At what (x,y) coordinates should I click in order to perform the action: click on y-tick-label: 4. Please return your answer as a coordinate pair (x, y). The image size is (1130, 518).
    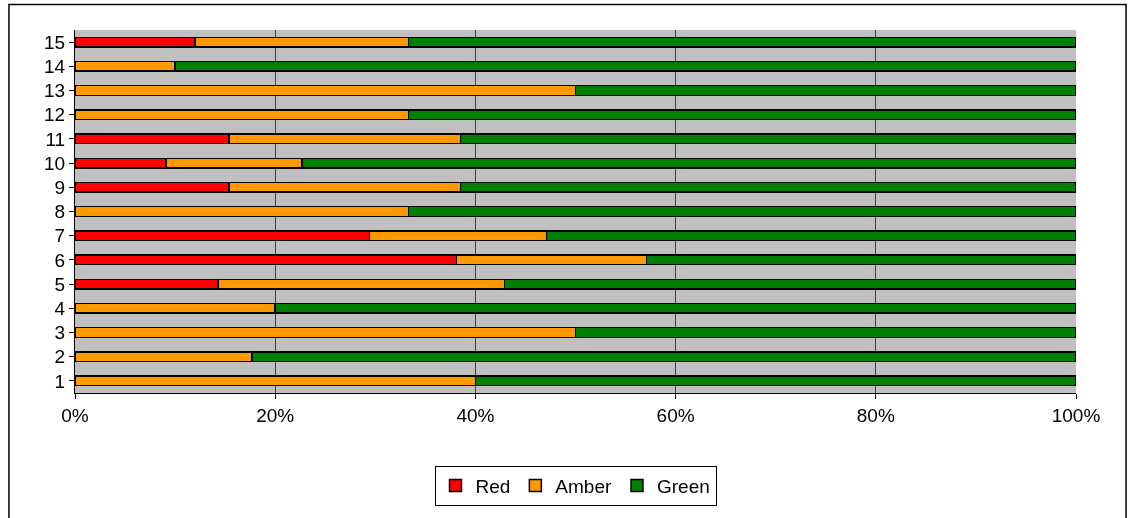
    Looking at the image, I should click on (60, 308).